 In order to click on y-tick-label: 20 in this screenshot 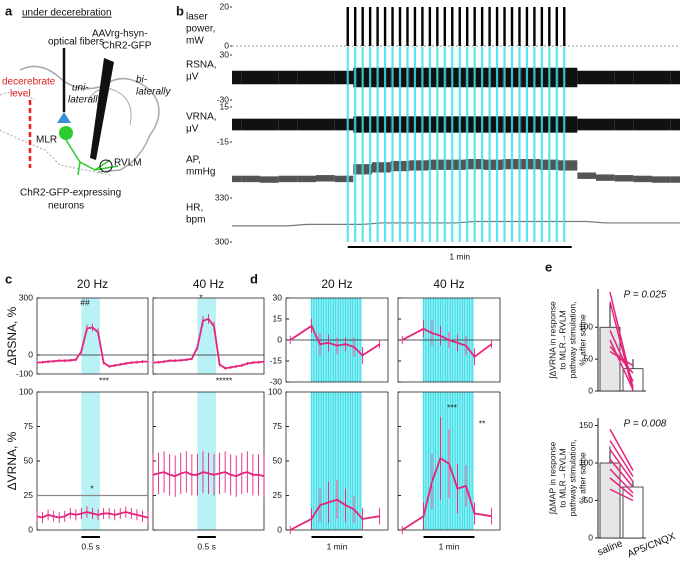, I will do `click(225, 6)`.